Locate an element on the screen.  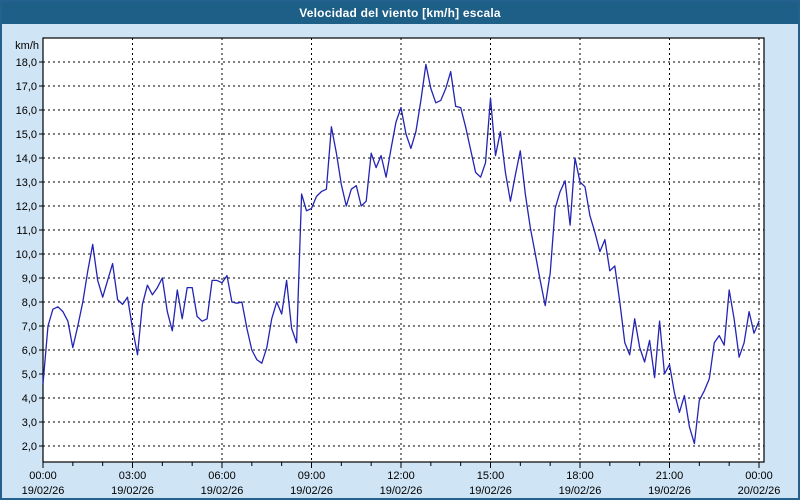
y-tick-label: 17,0 is located at coordinates (26, 87).